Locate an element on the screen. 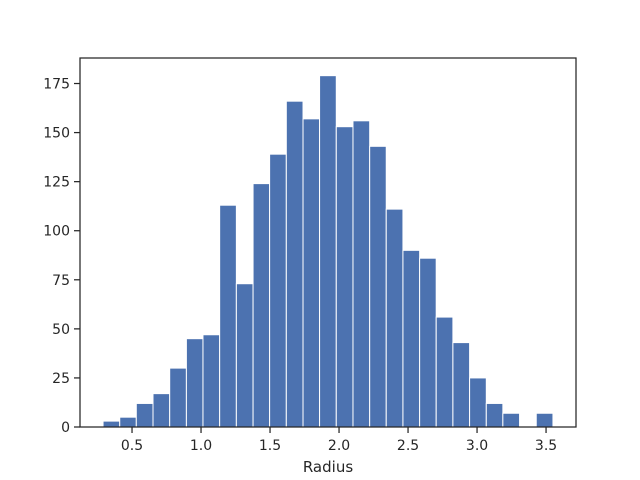  x-tick-label: 1.5 is located at coordinates (270, 446).